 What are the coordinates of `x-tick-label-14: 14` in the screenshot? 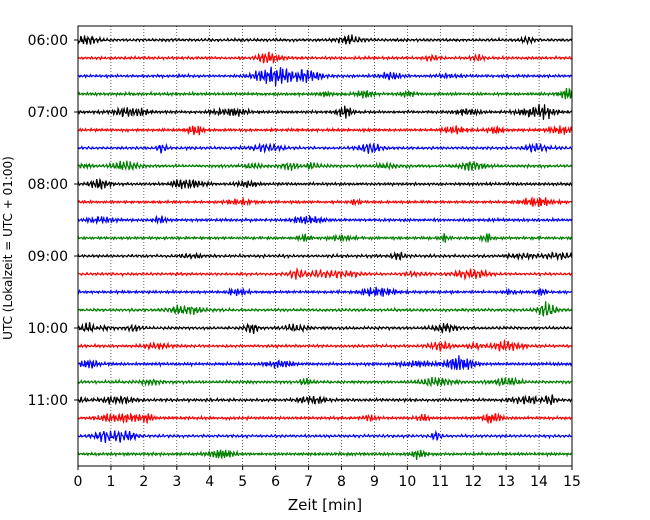 It's located at (539, 482).